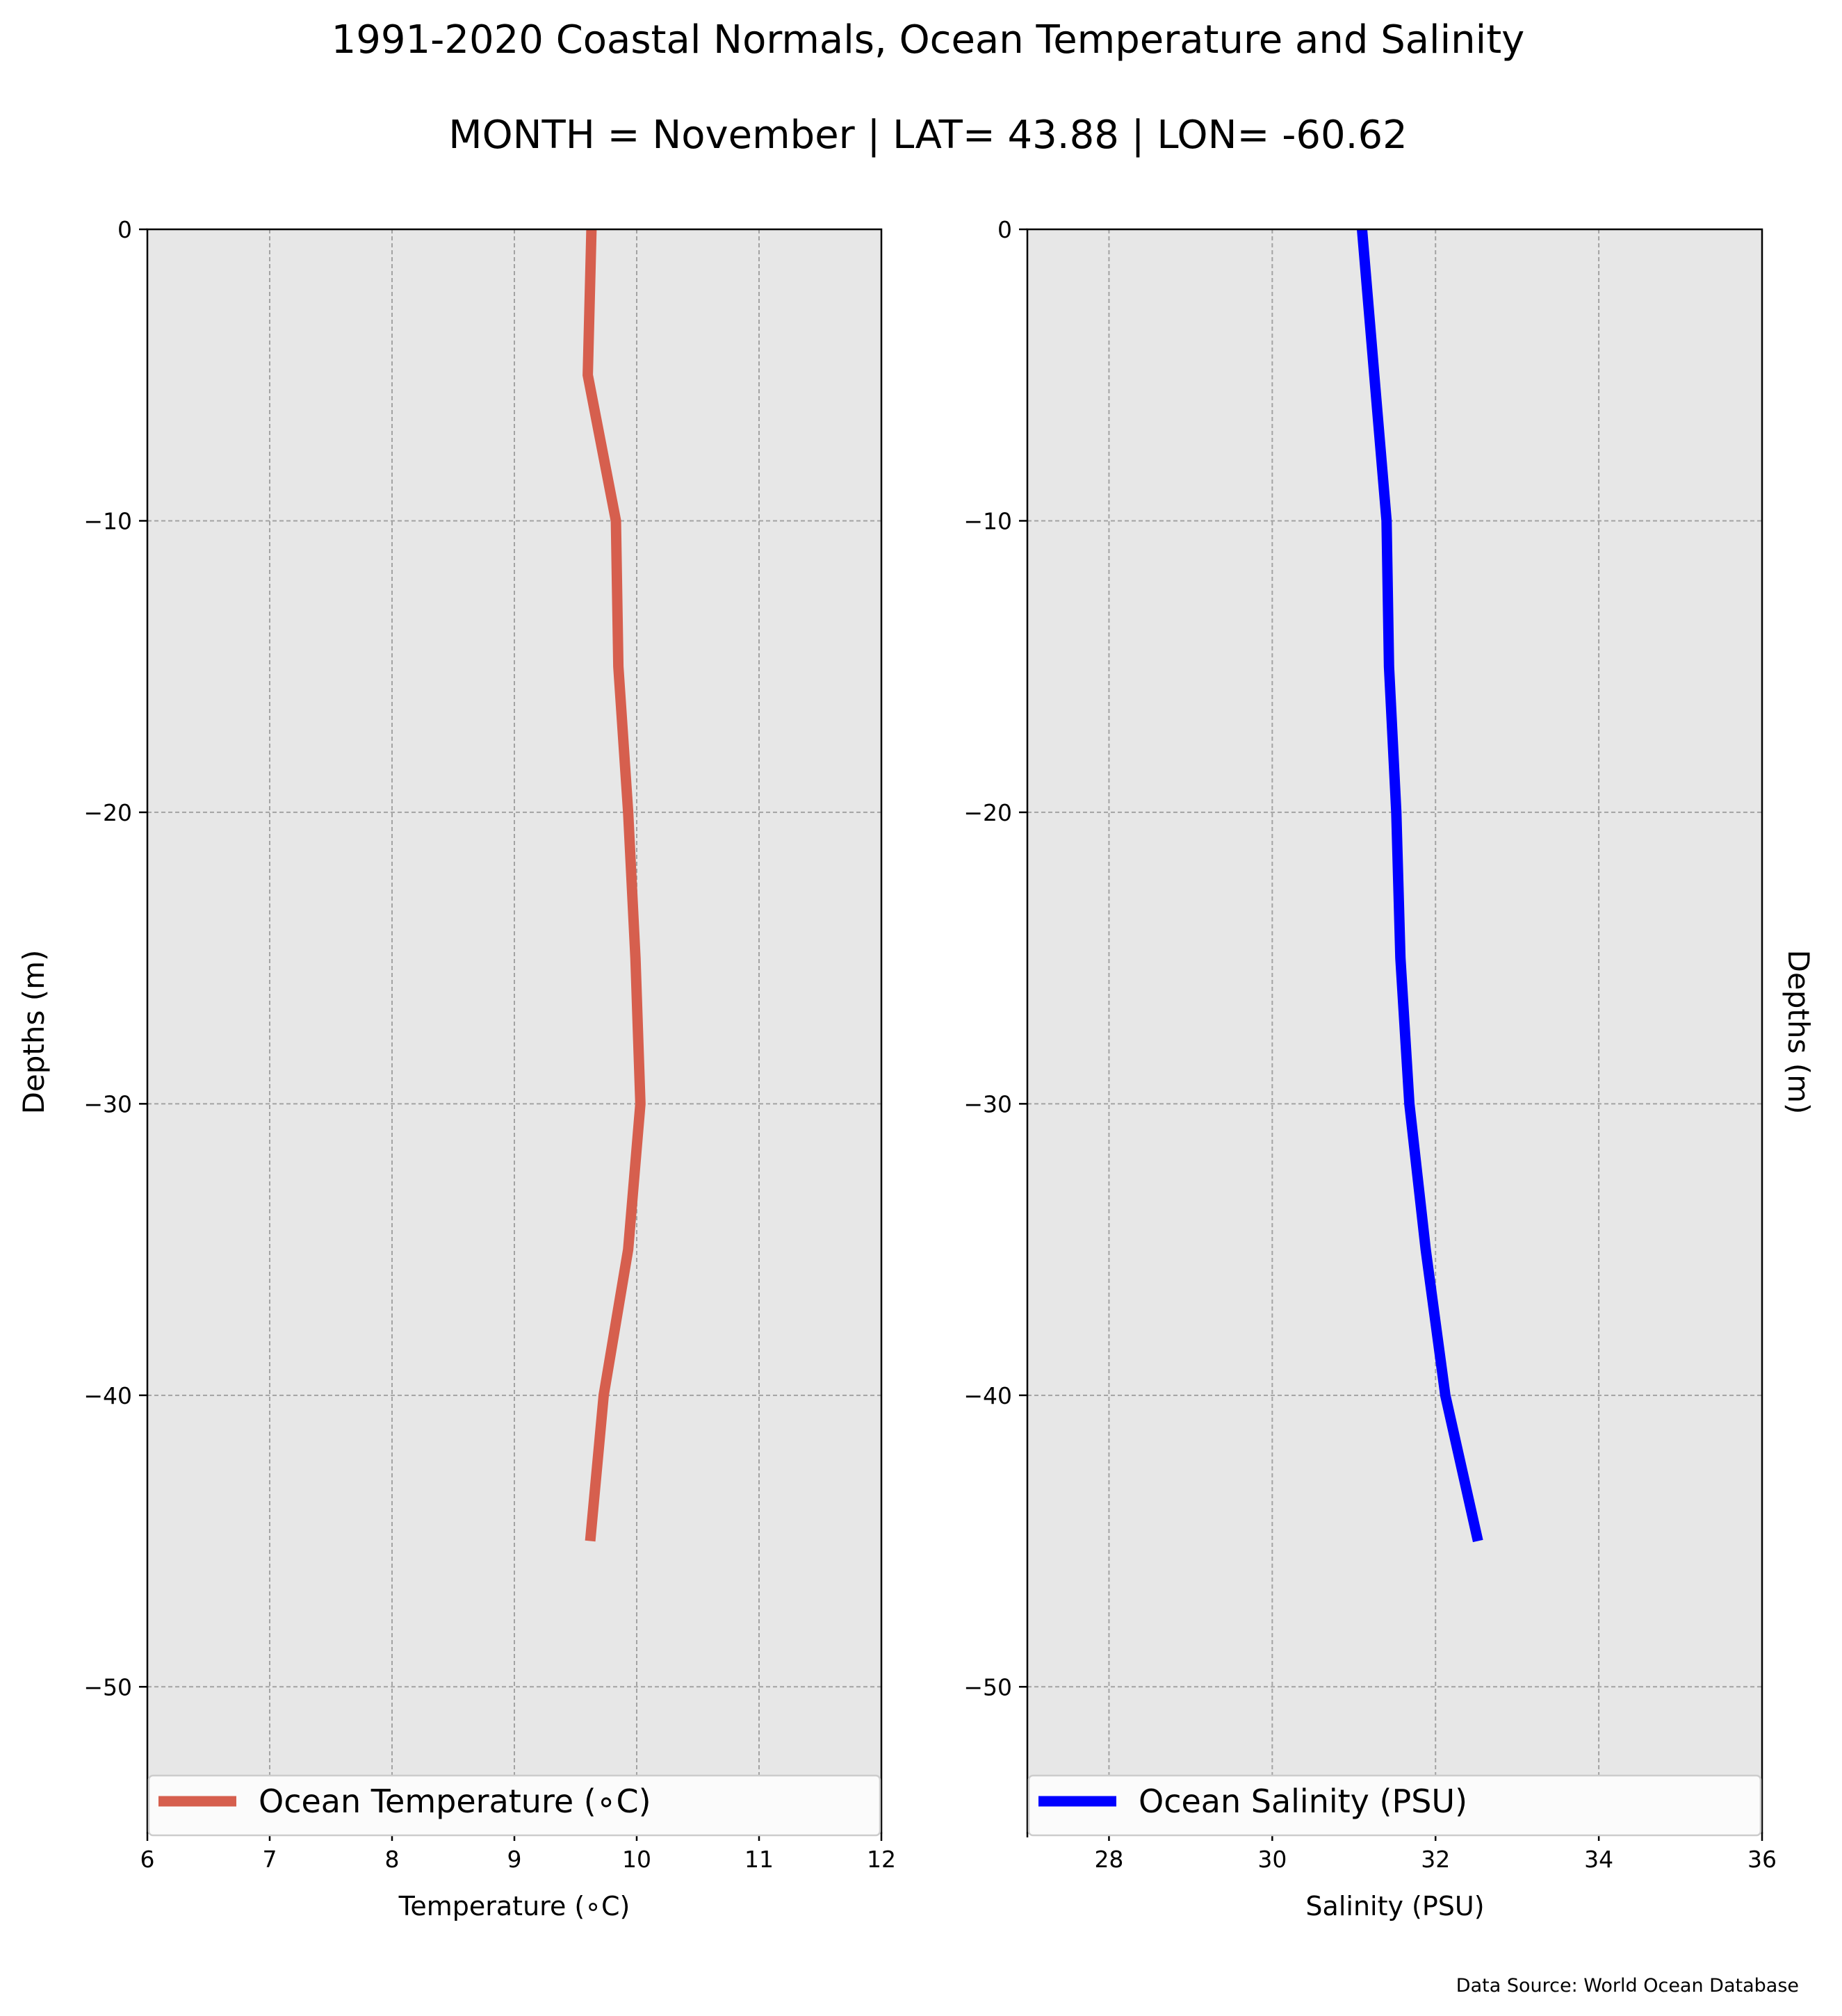 The image size is (1842, 2016). What do you see at coordinates (759, 1859) in the screenshot?
I see `x-tick-label: 11` at bounding box center [759, 1859].